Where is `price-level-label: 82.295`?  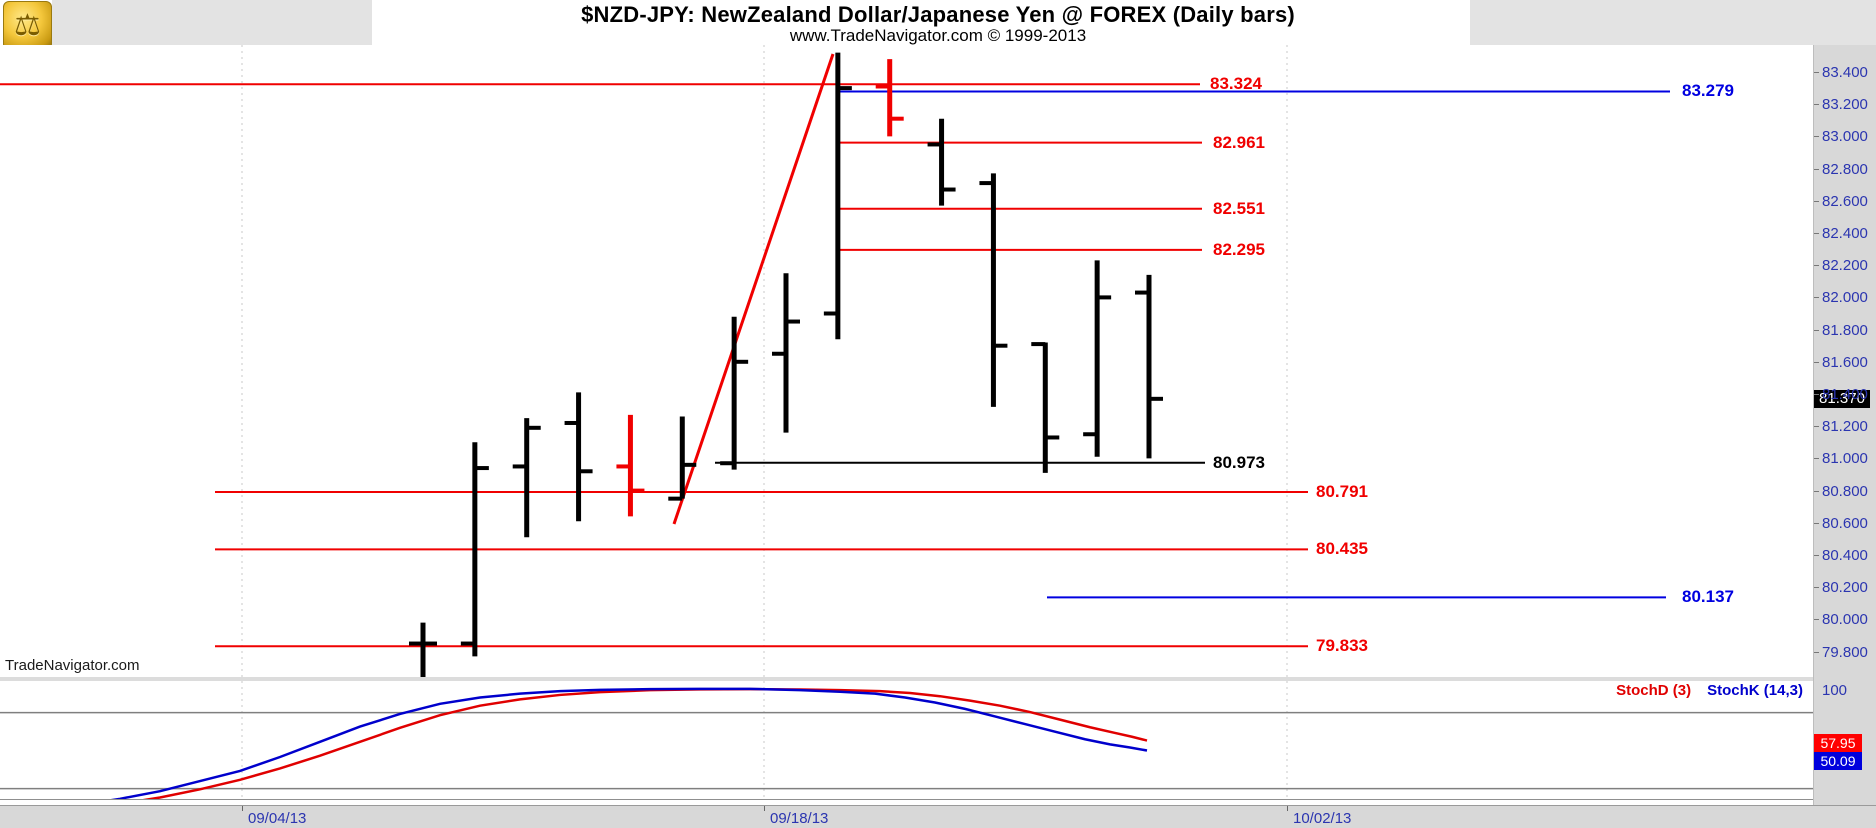 price-level-label: 82.295 is located at coordinates (1239, 249).